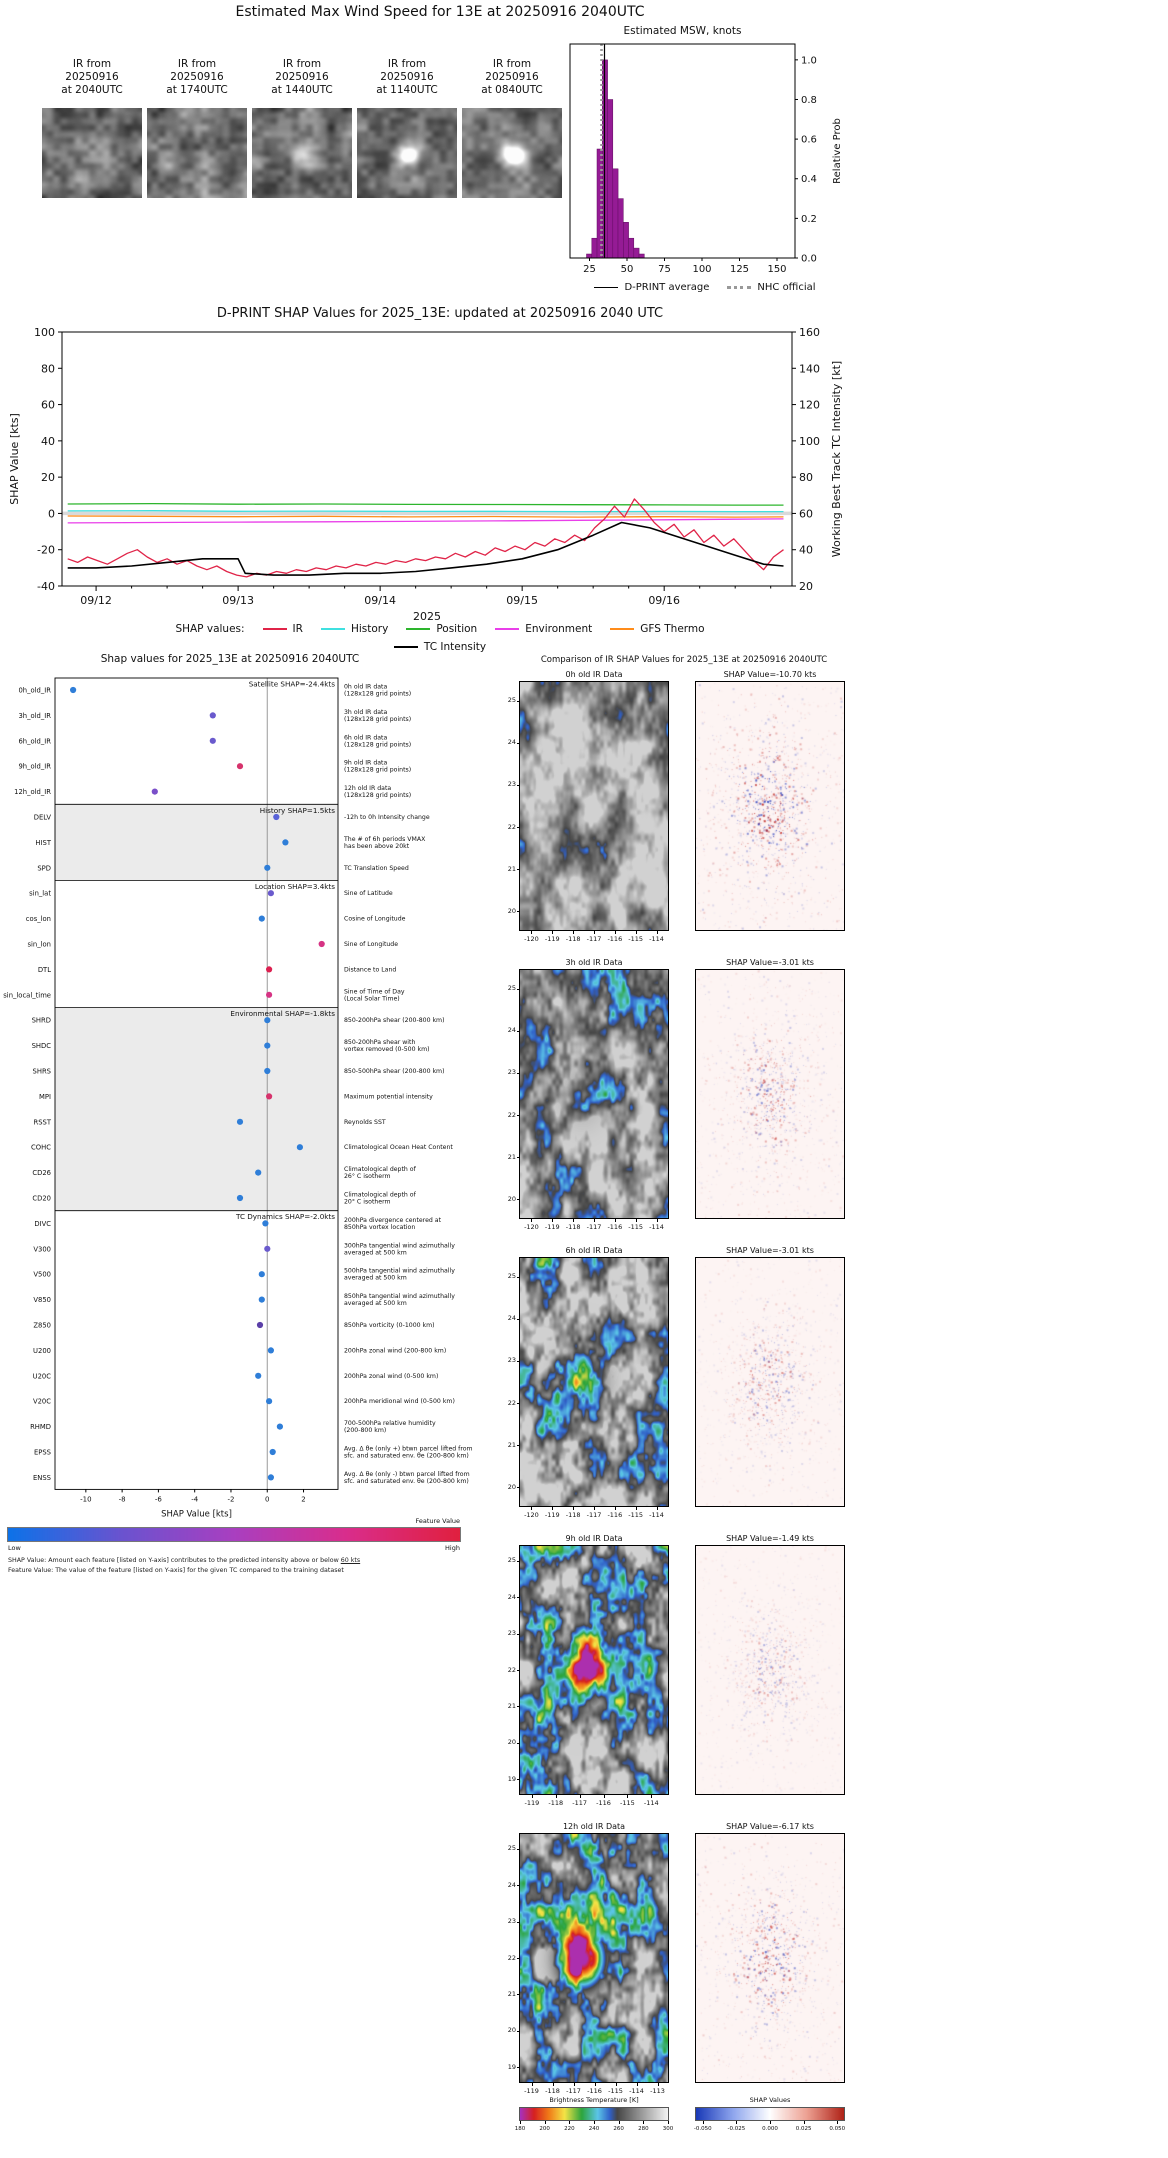 The image size is (1168, 2158). What do you see at coordinates (92, 128) in the screenshot?
I see `ir-thumbnail-0: IR from 20250916 at 2040UTC` at bounding box center [92, 128].